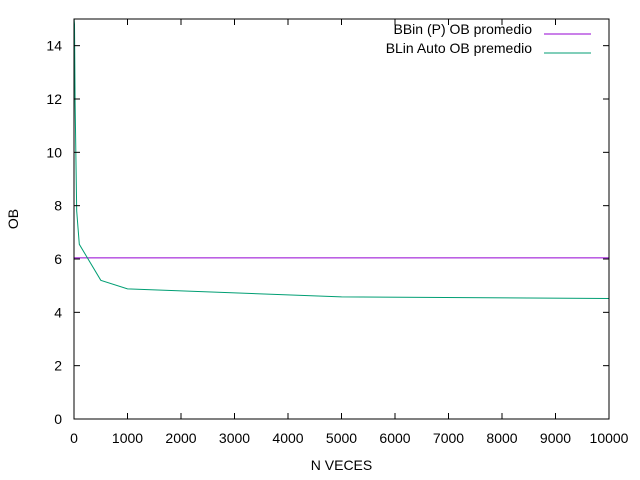 The image size is (640, 480). I want to click on x-tick-label: 10000, so click(609, 438).